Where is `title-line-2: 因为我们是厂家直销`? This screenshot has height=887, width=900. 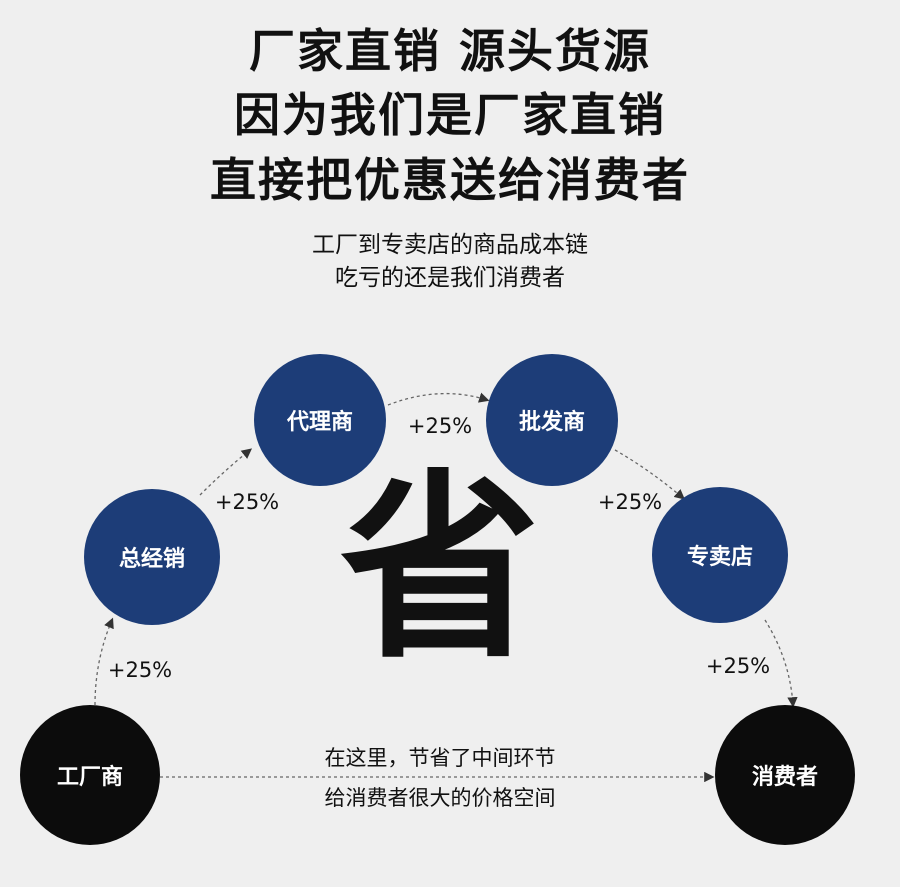 title-line-2: 因为我们是厂家直销 is located at coordinates (450, 115).